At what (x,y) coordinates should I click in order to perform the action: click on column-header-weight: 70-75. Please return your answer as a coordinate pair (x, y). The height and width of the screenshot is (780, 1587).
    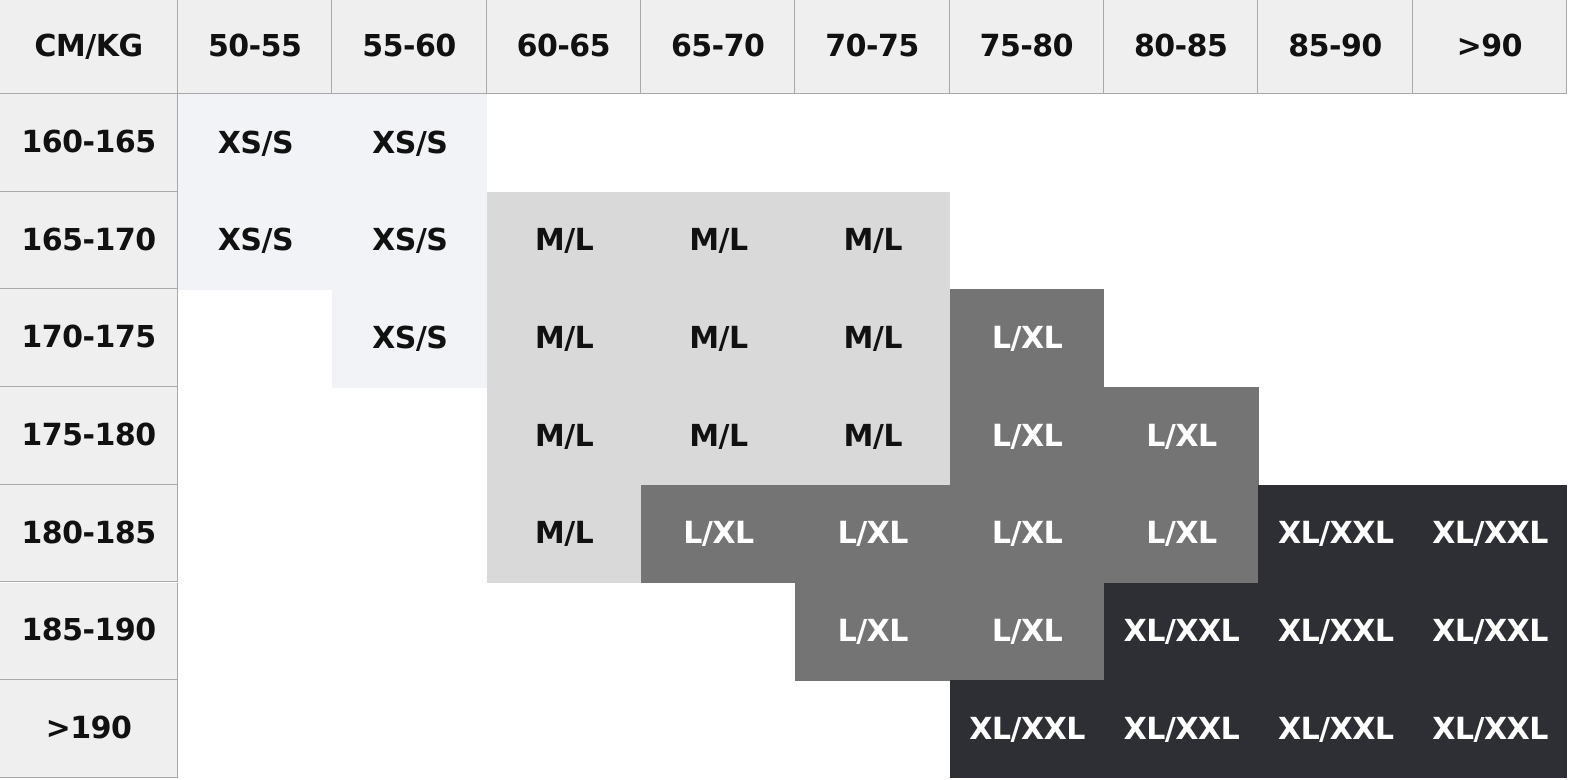
    Looking at the image, I should click on (872, 47).